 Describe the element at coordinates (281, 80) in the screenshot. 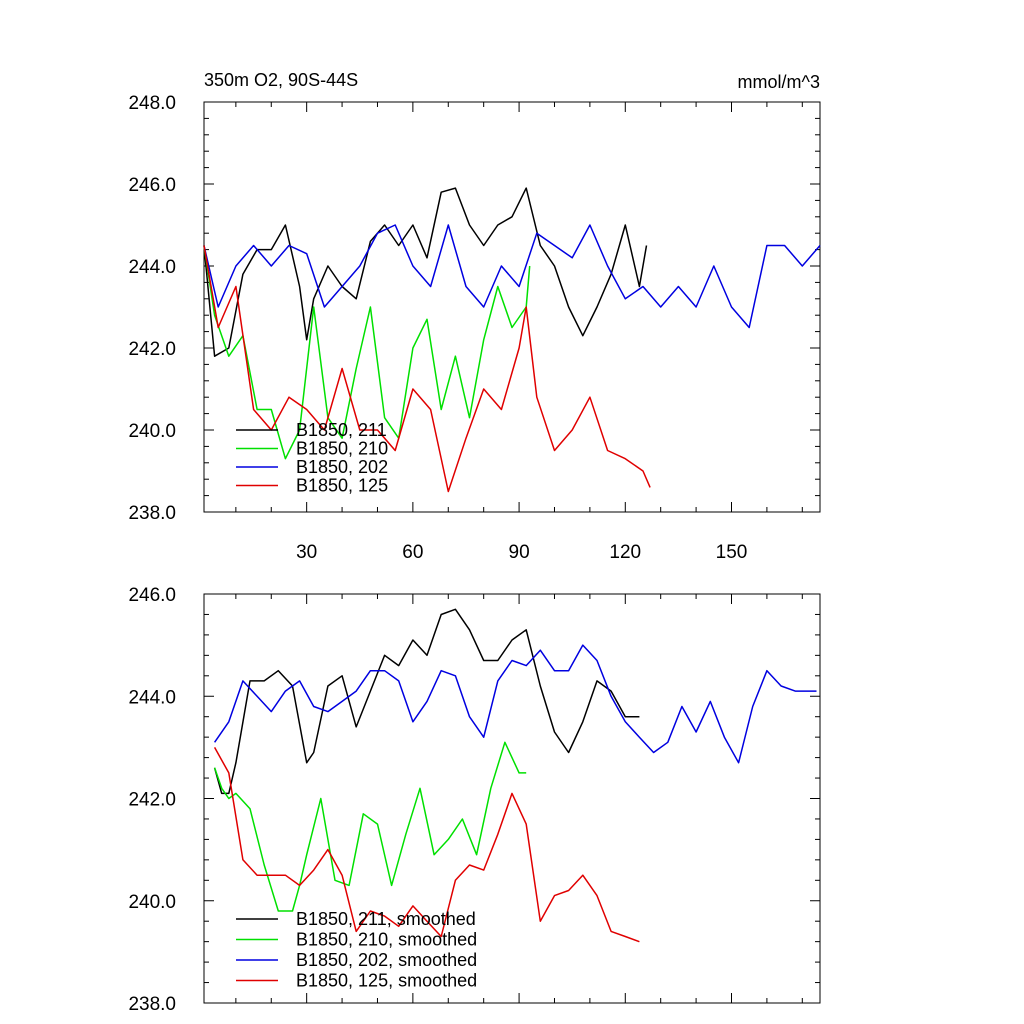

I see `chart-title: 350m O2, 90S-44S` at that location.